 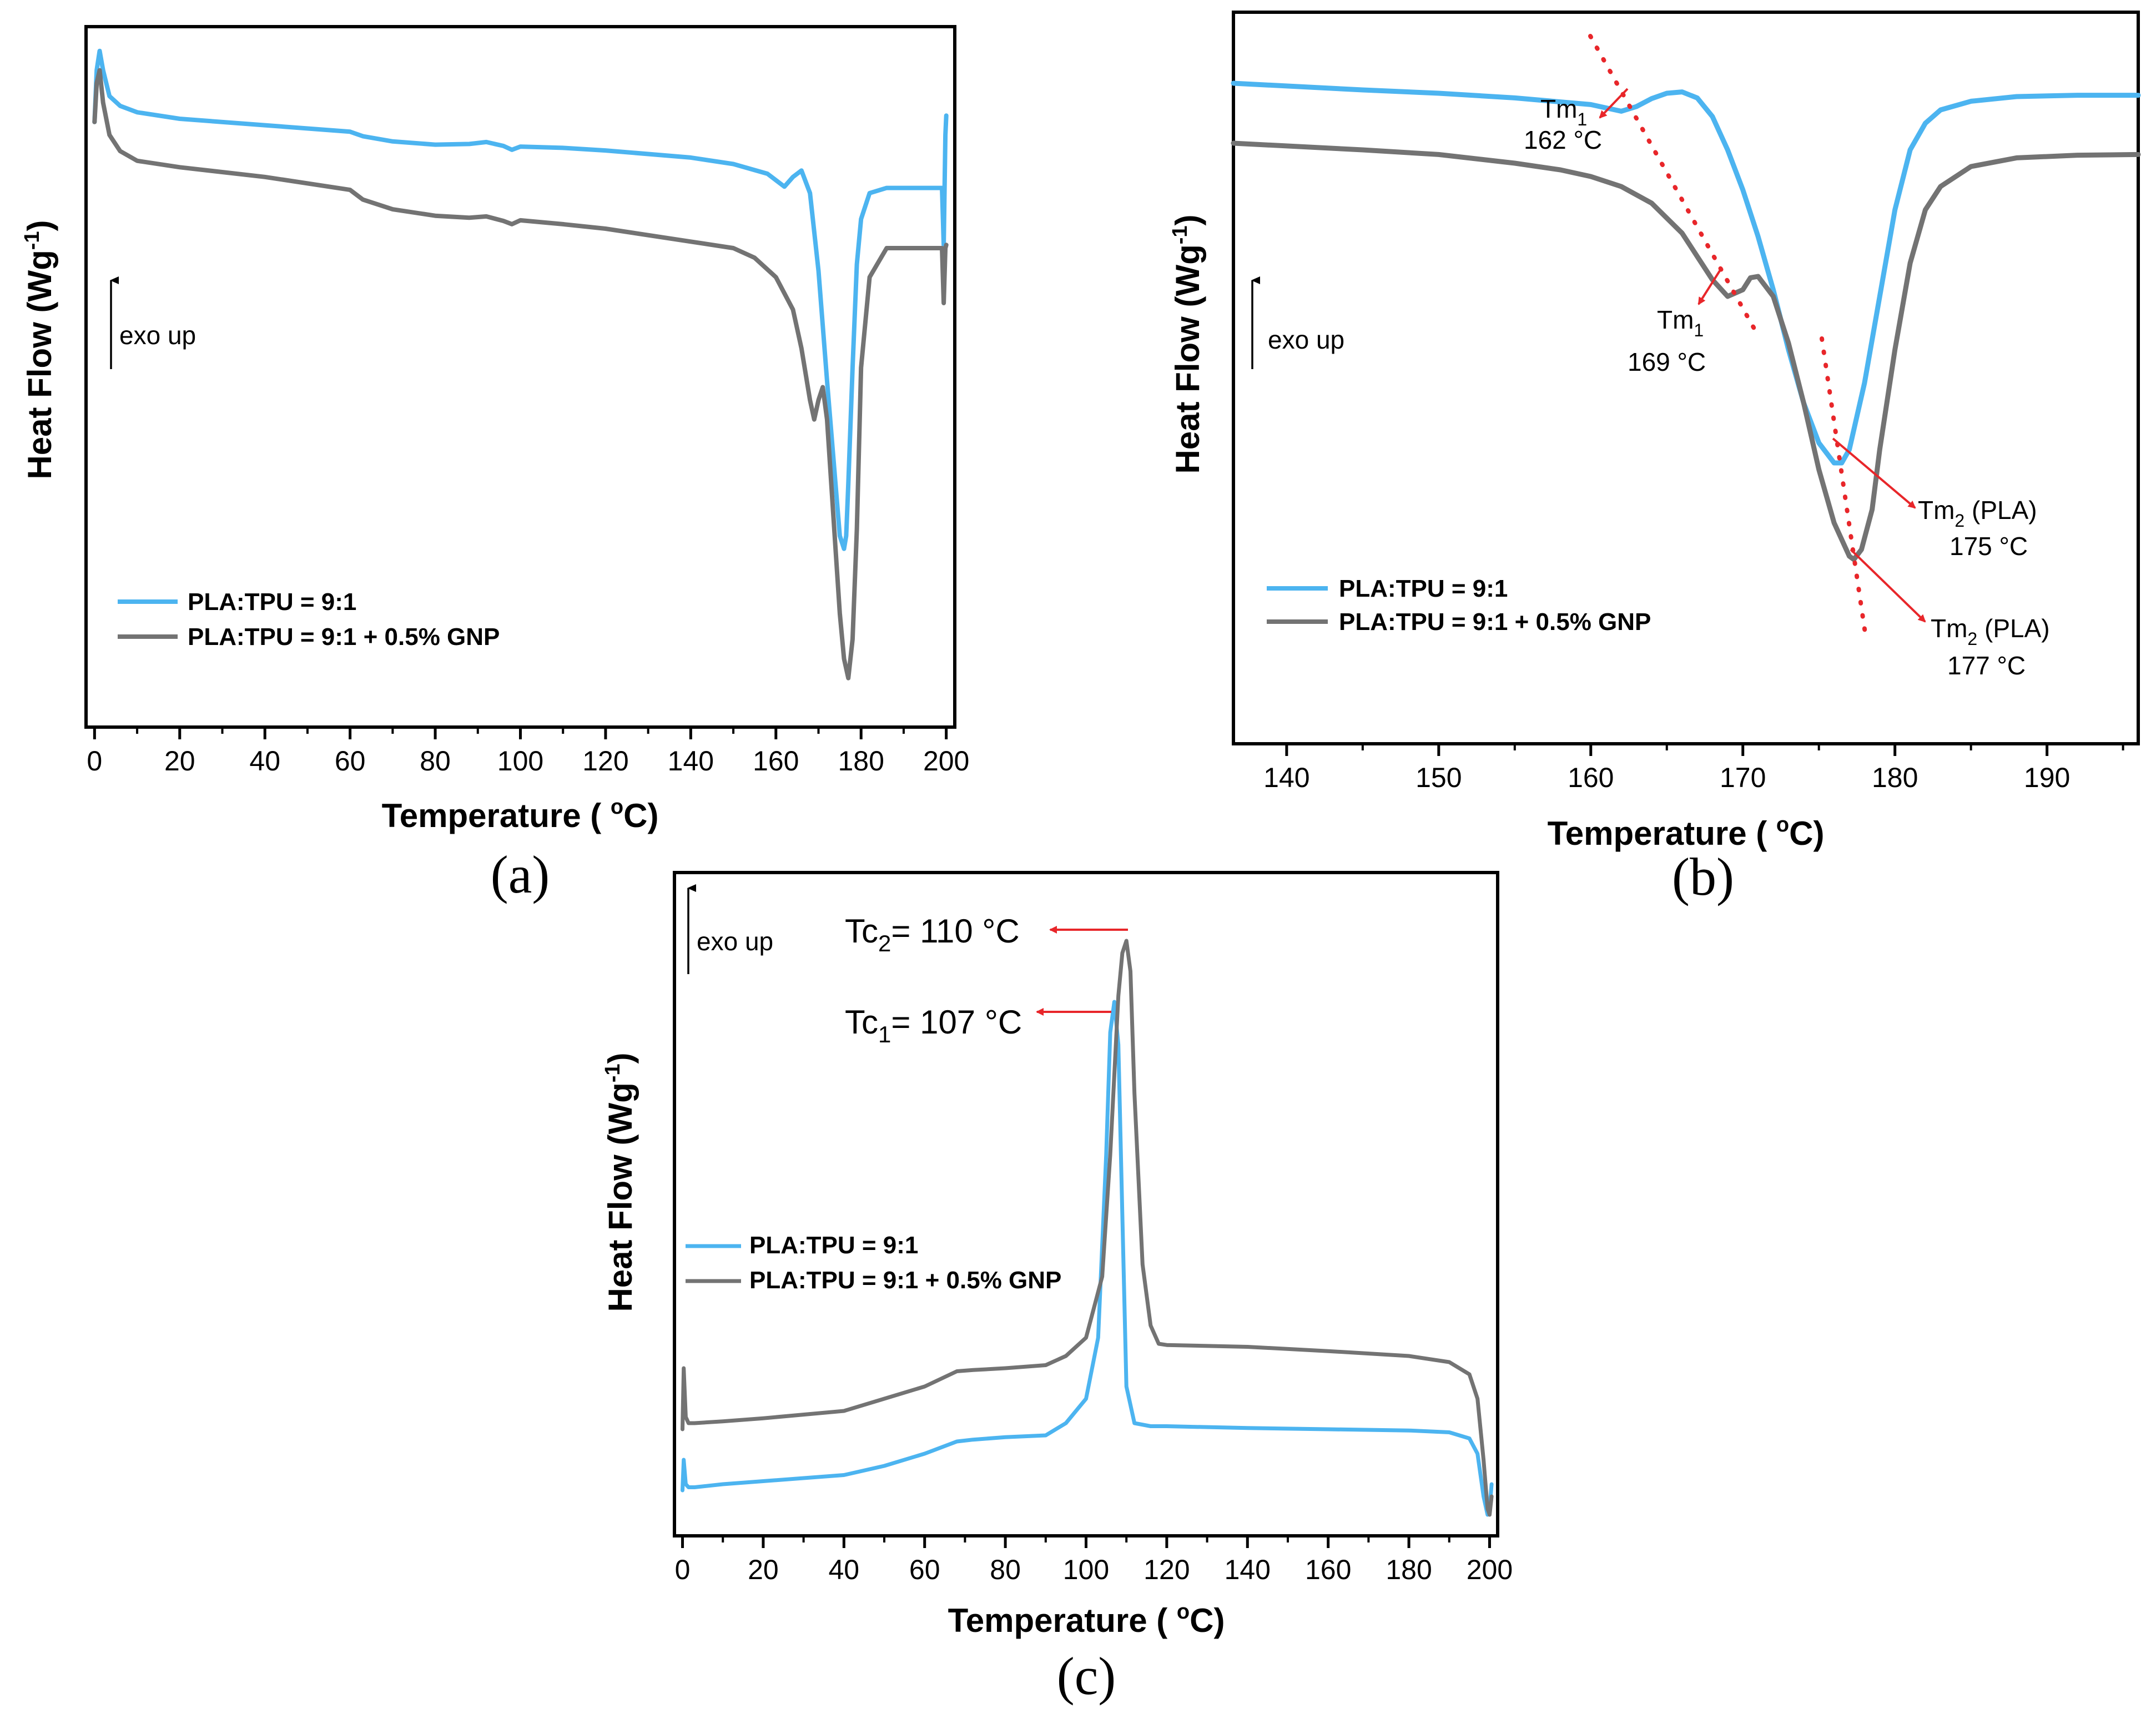 What do you see at coordinates (520, 761) in the screenshot?
I see `panel-a-tick-label: 100` at bounding box center [520, 761].